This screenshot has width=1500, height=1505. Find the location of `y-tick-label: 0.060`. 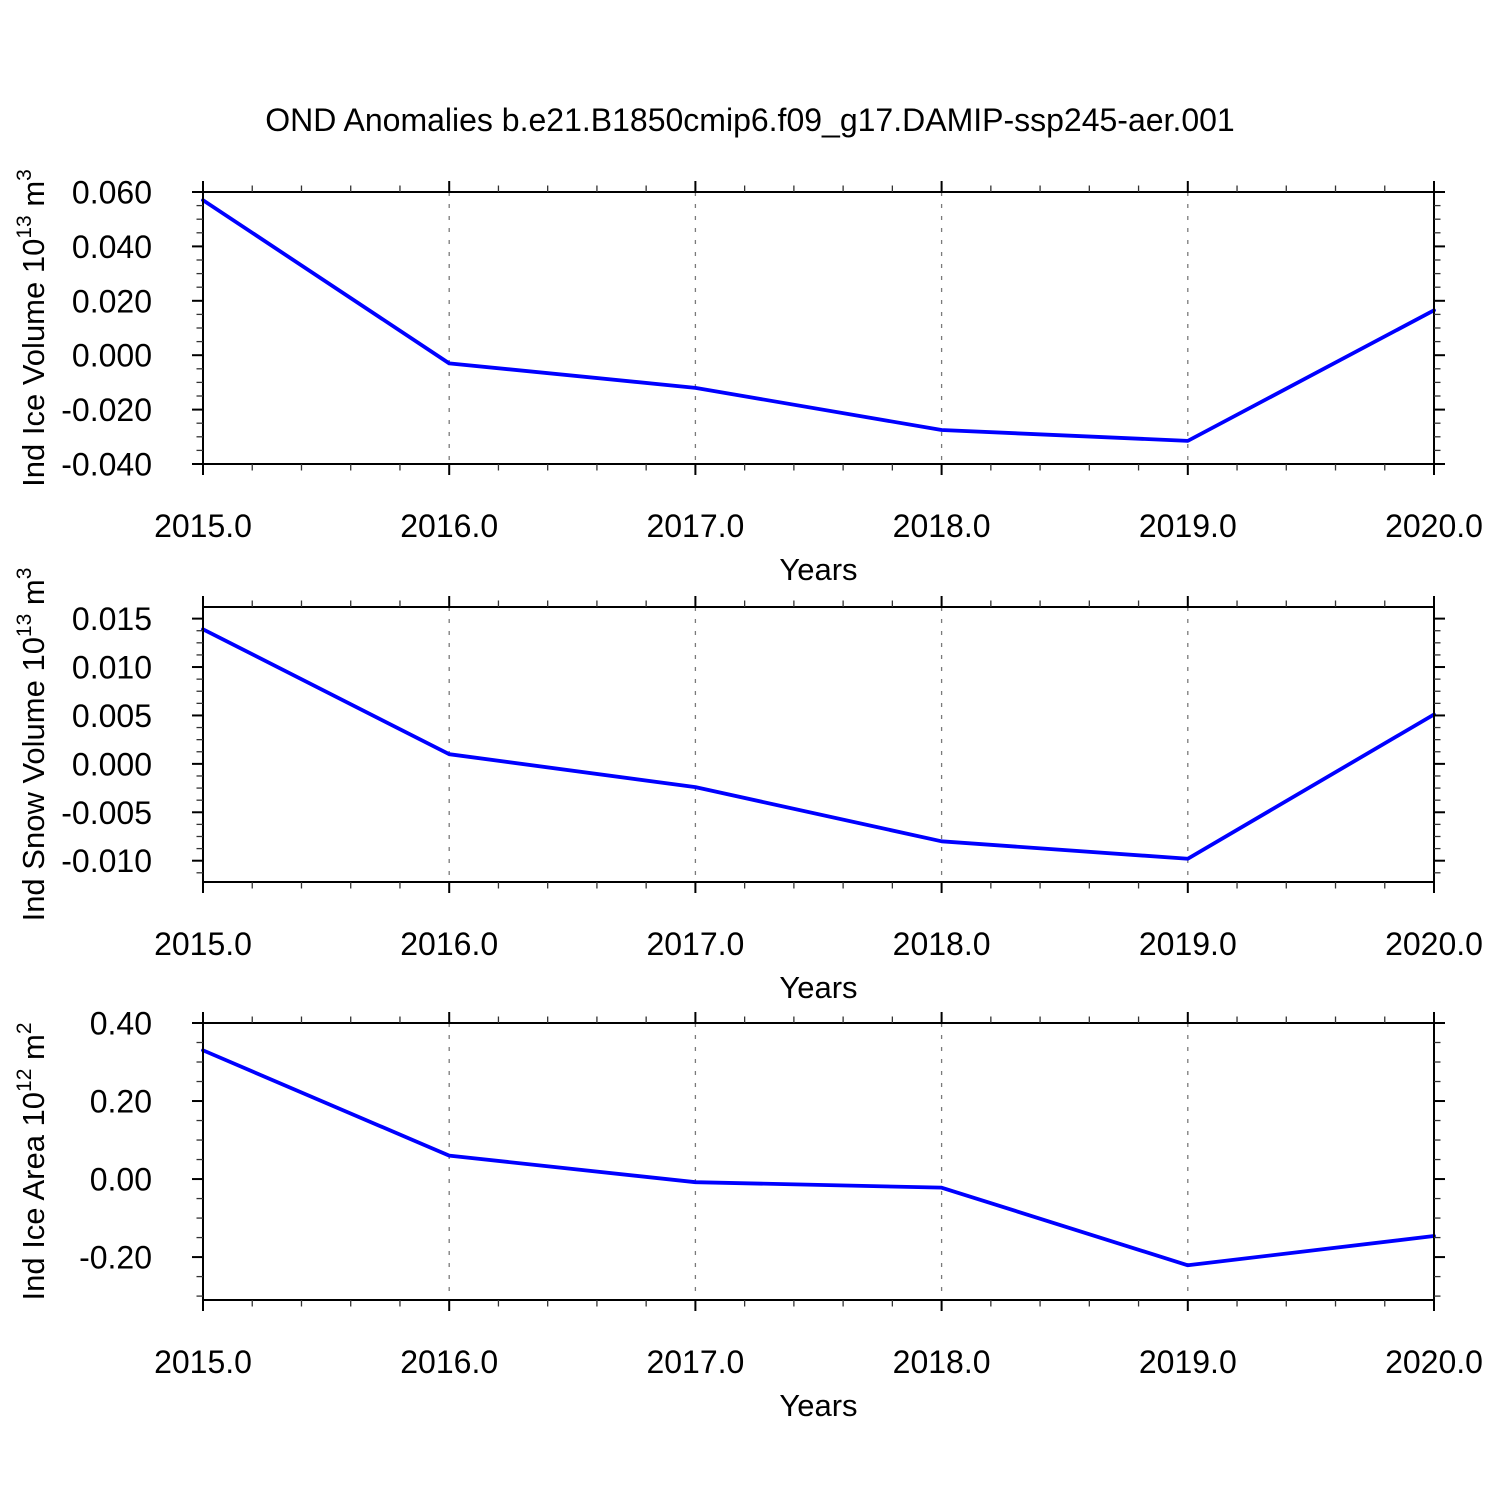

y-tick-label: 0.060 is located at coordinates (112, 193).